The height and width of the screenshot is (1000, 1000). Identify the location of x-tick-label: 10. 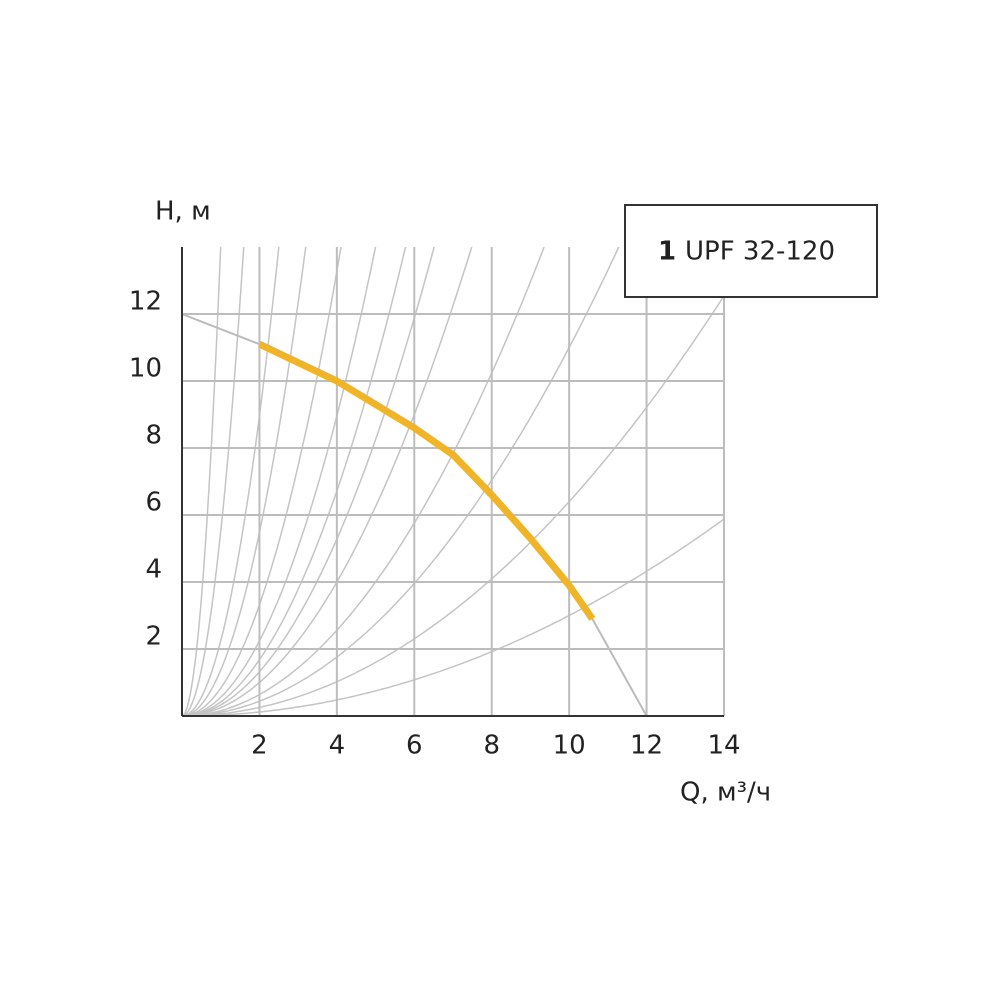
(569, 746).